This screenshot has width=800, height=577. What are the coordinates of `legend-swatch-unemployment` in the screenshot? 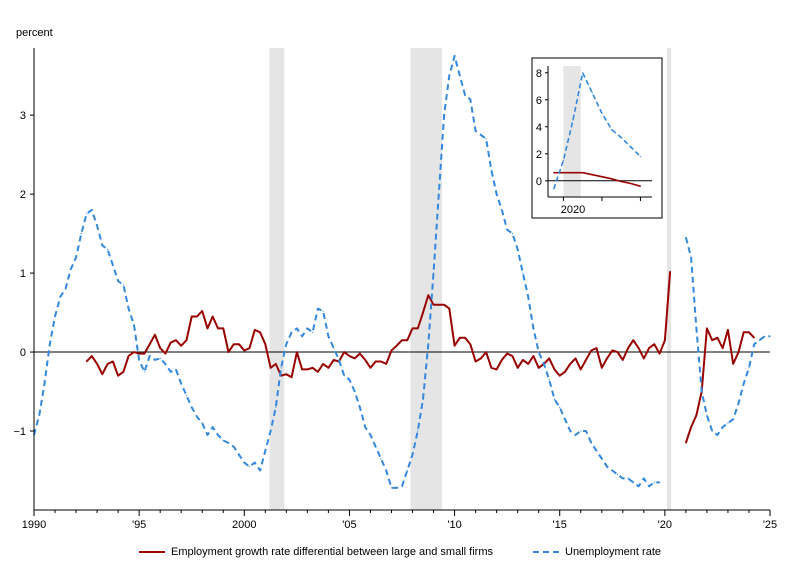 It's located at (546, 552).